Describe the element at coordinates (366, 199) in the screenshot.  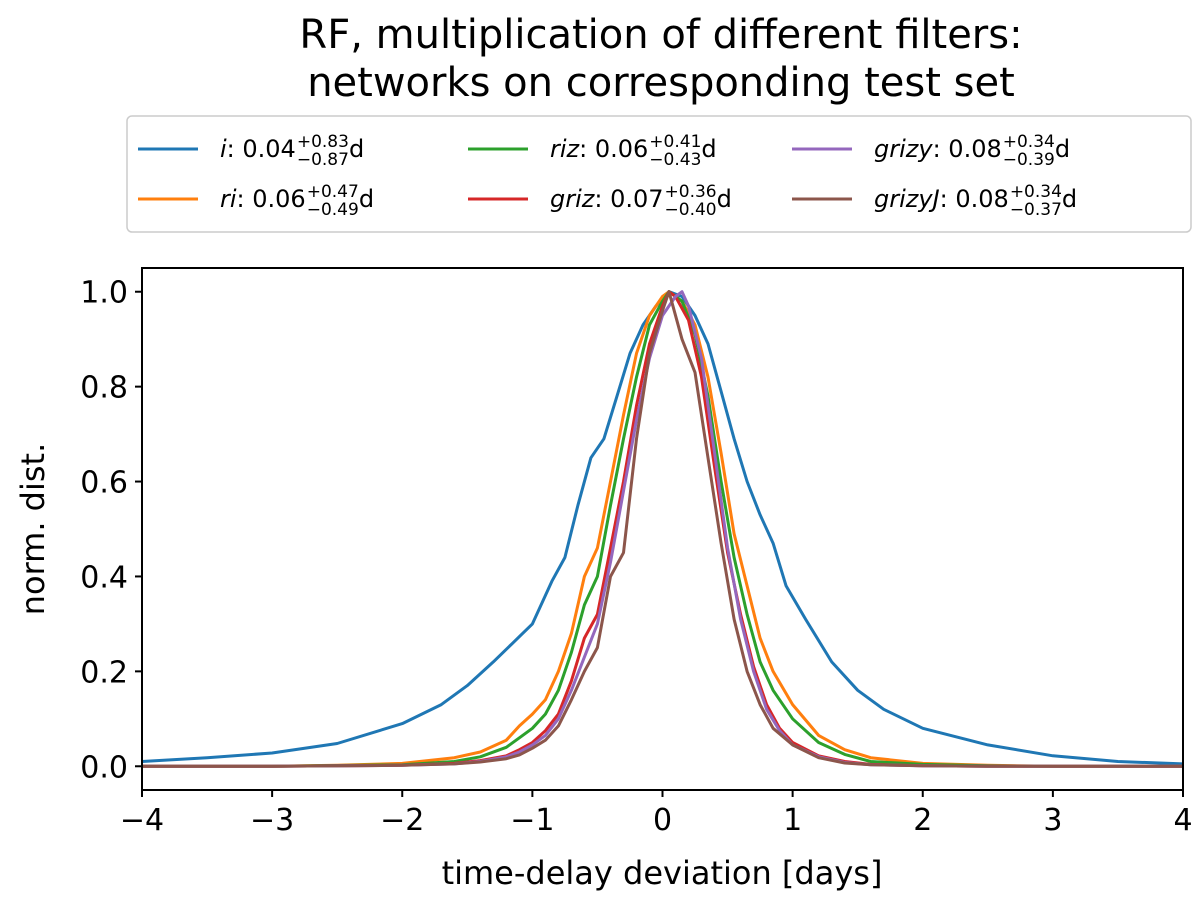
I see `legend-unit-ri: d` at that location.